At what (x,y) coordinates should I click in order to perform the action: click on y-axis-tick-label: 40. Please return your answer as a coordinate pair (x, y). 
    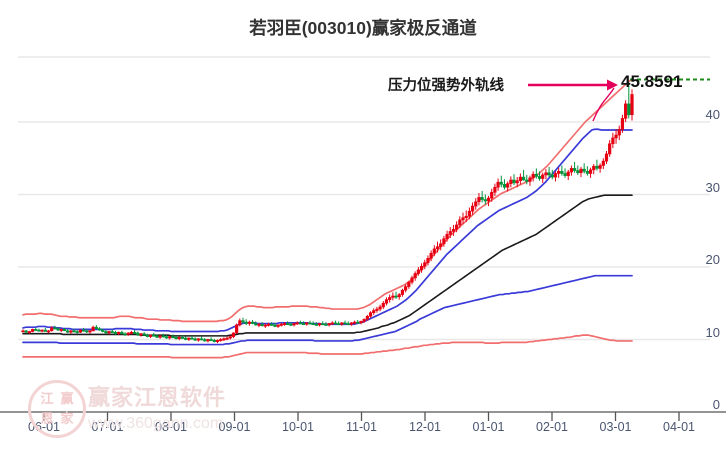
    Looking at the image, I should click on (712, 114).